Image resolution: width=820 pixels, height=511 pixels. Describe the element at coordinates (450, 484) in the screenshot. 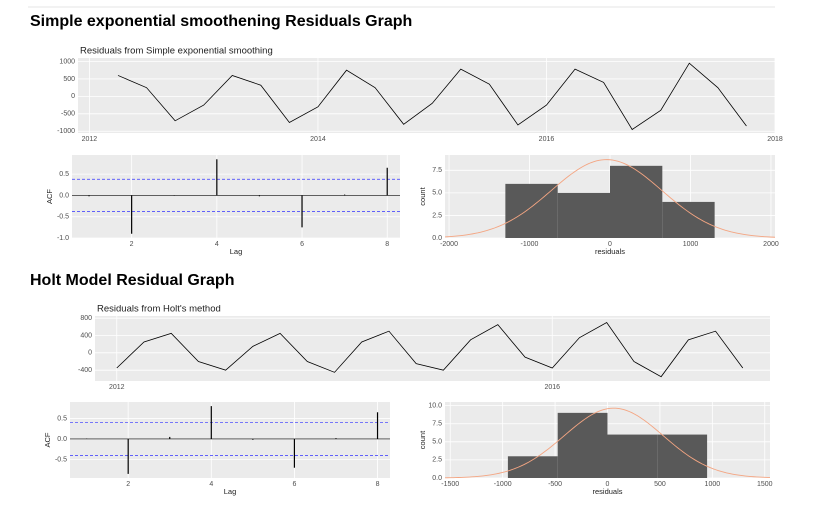

I see `x-tick-label: -1500` at that location.